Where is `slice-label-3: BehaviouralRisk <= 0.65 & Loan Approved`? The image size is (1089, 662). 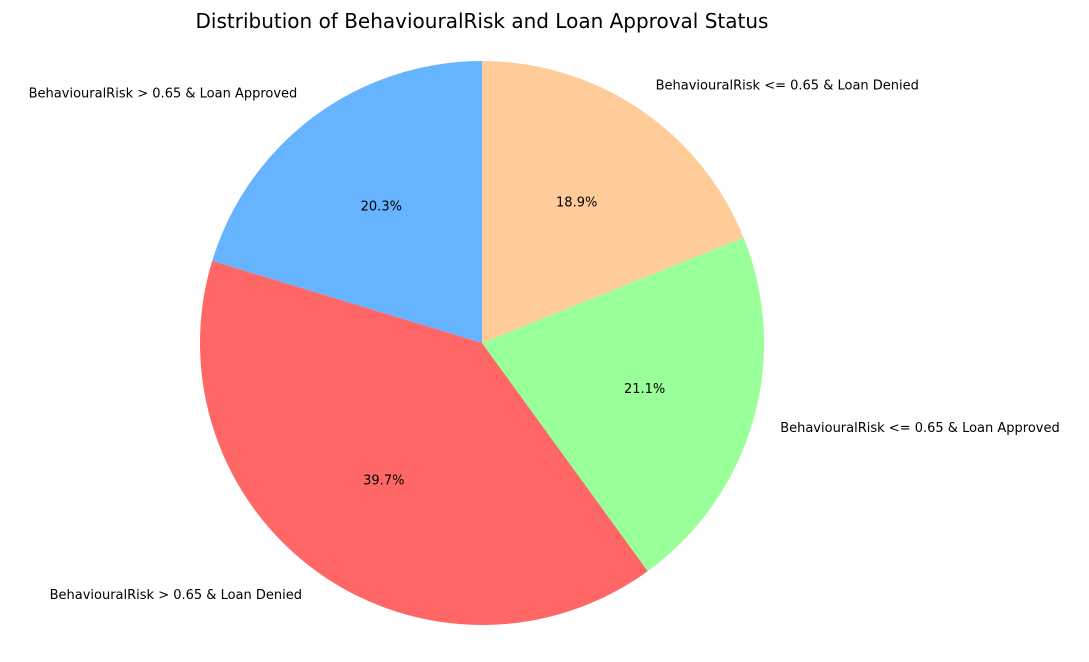
slice-label-3: BehaviouralRisk <= 0.65 & Loan Approved is located at coordinates (920, 428).